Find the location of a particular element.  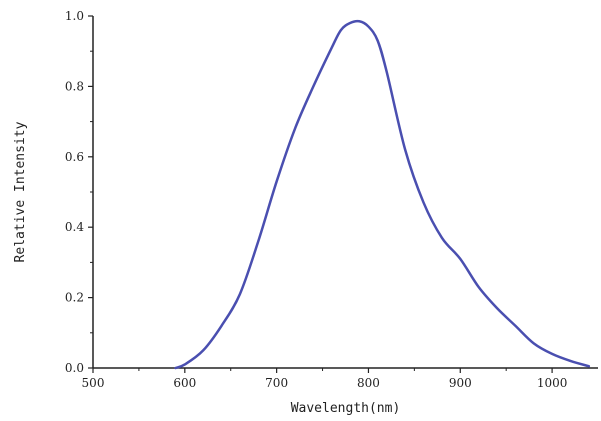

x-tick-label: 500 is located at coordinates (93, 383).